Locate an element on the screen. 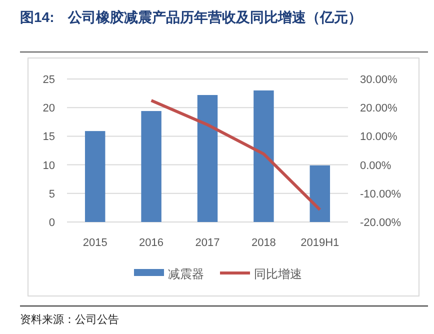 The height and width of the screenshot is (334, 434). x-tick-label: 2015 is located at coordinates (95, 243).